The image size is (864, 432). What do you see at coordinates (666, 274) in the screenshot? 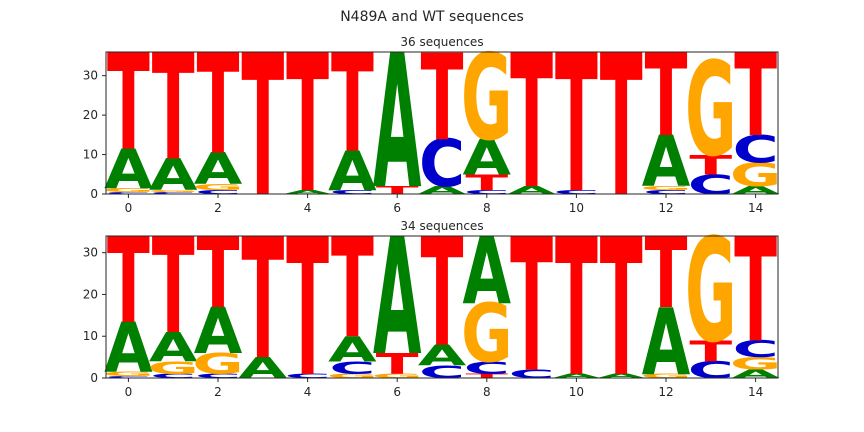
I see `glyph-bottom-pos12-T: T` at bounding box center [666, 274].